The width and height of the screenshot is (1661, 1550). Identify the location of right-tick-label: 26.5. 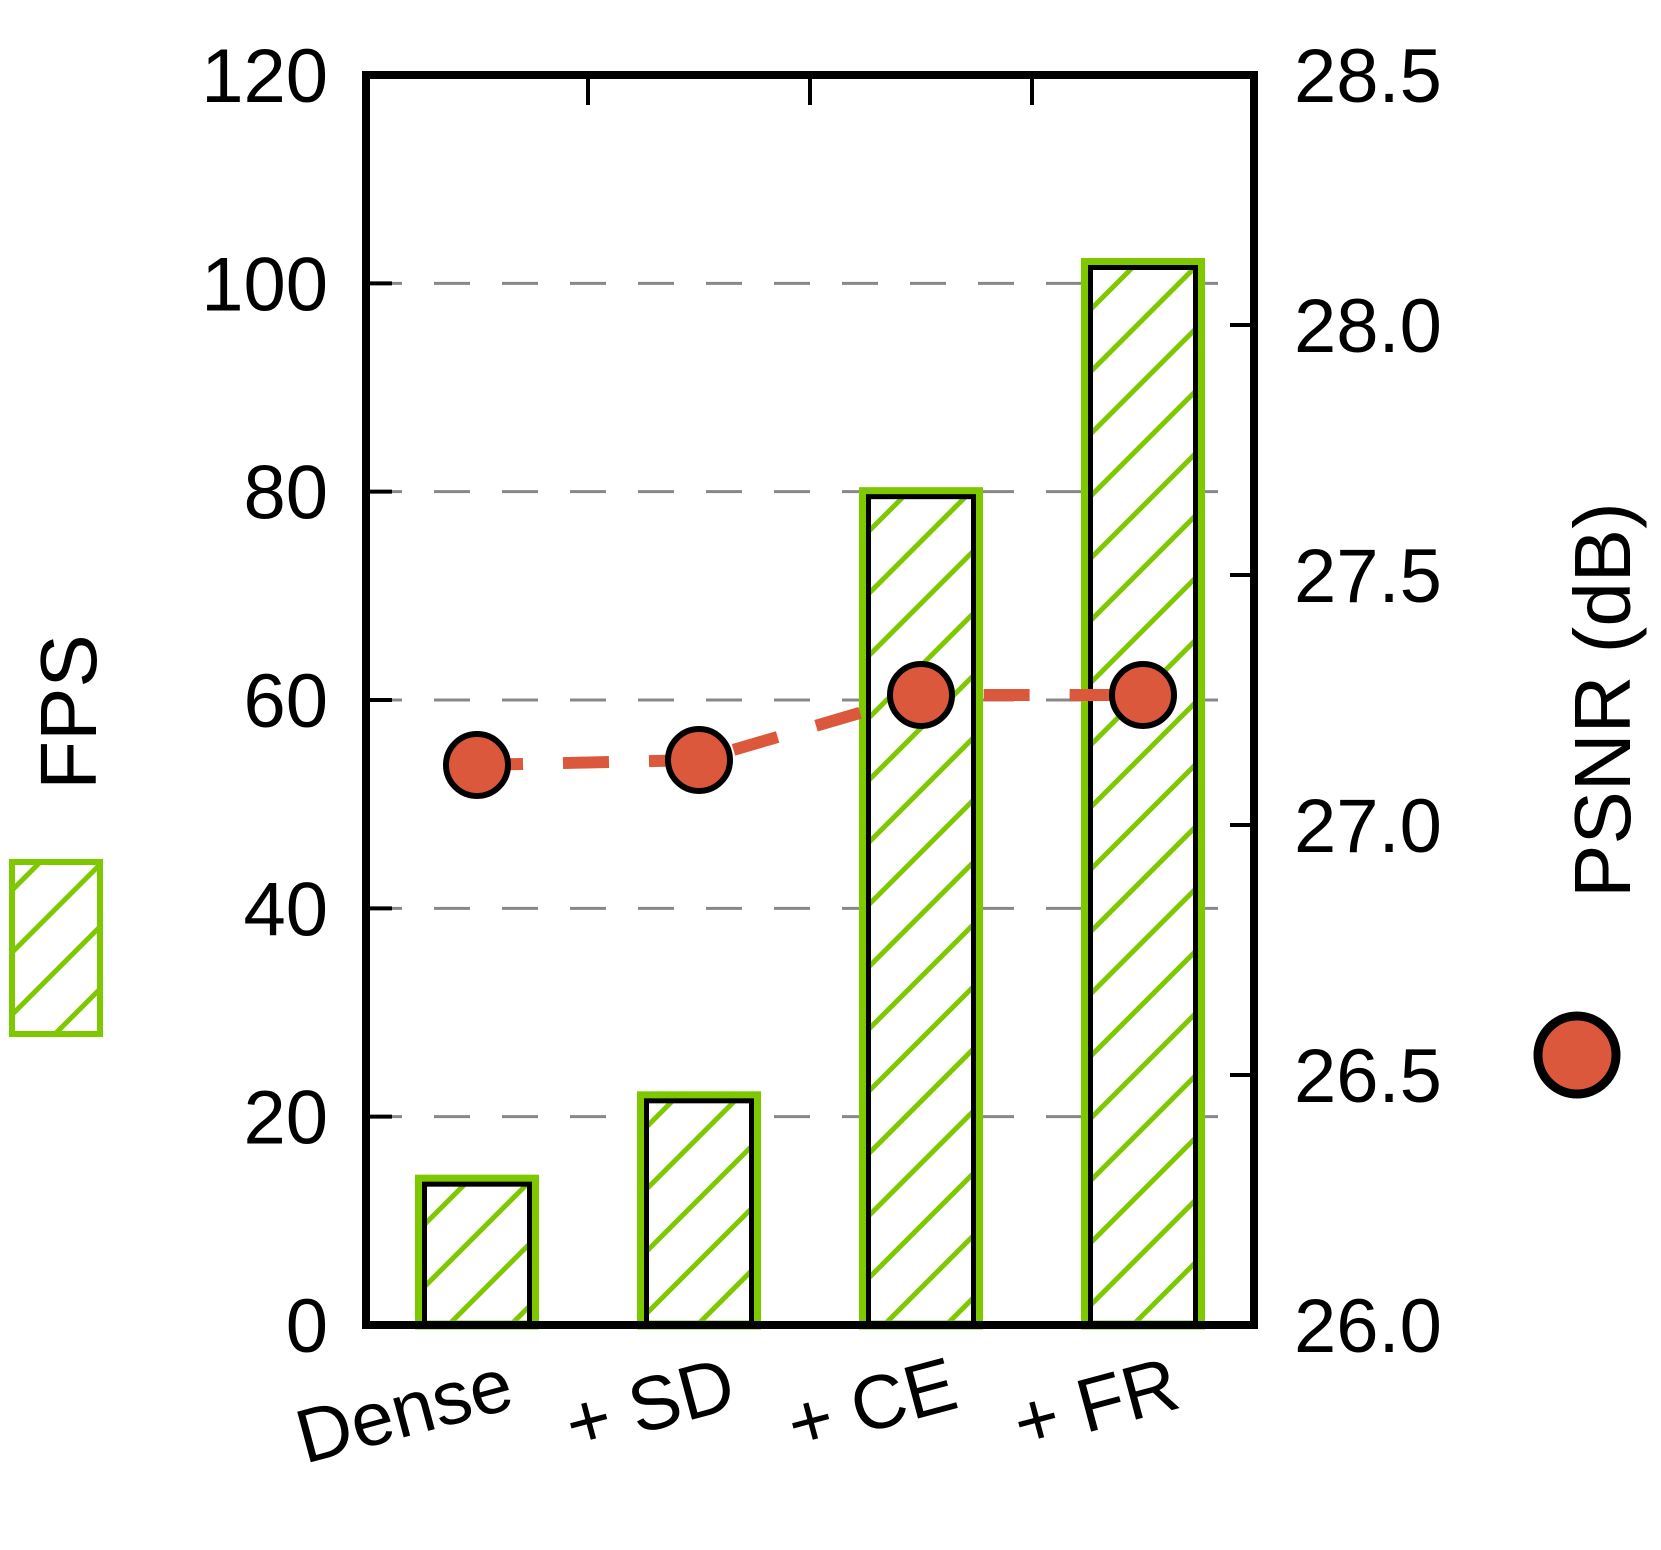
(1368, 1076).